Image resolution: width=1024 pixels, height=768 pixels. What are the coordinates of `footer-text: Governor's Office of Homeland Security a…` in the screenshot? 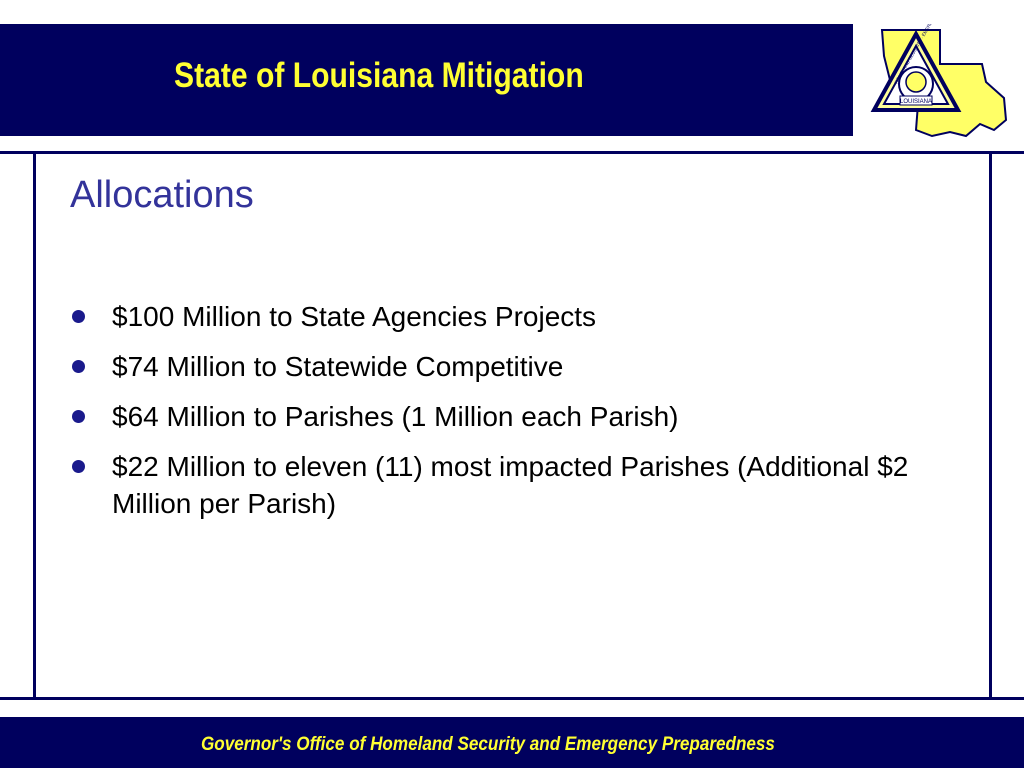 It's located at (488, 744).